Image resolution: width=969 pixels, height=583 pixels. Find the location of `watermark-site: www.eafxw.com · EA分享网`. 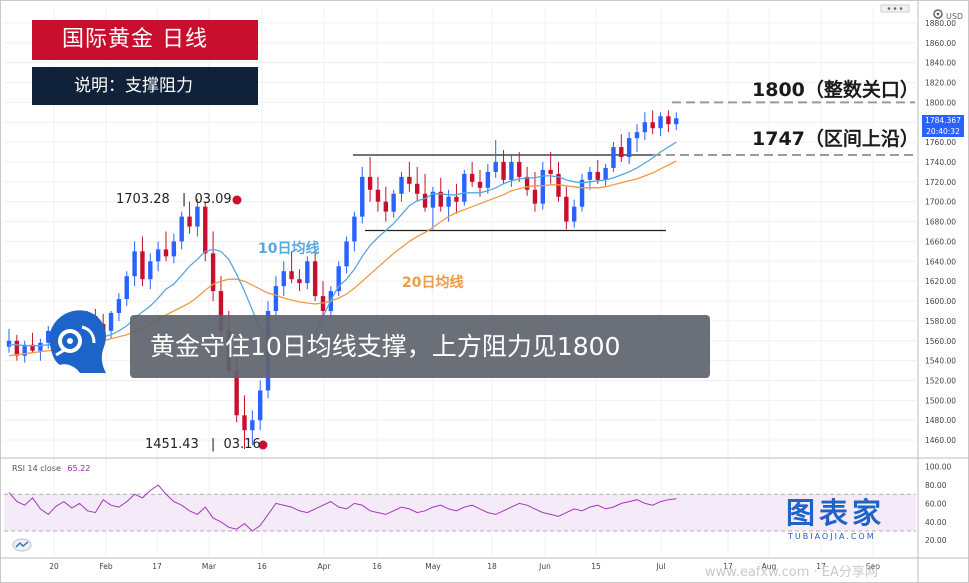

watermark-site: www.eafxw.com · EA分享网 is located at coordinates (791, 572).